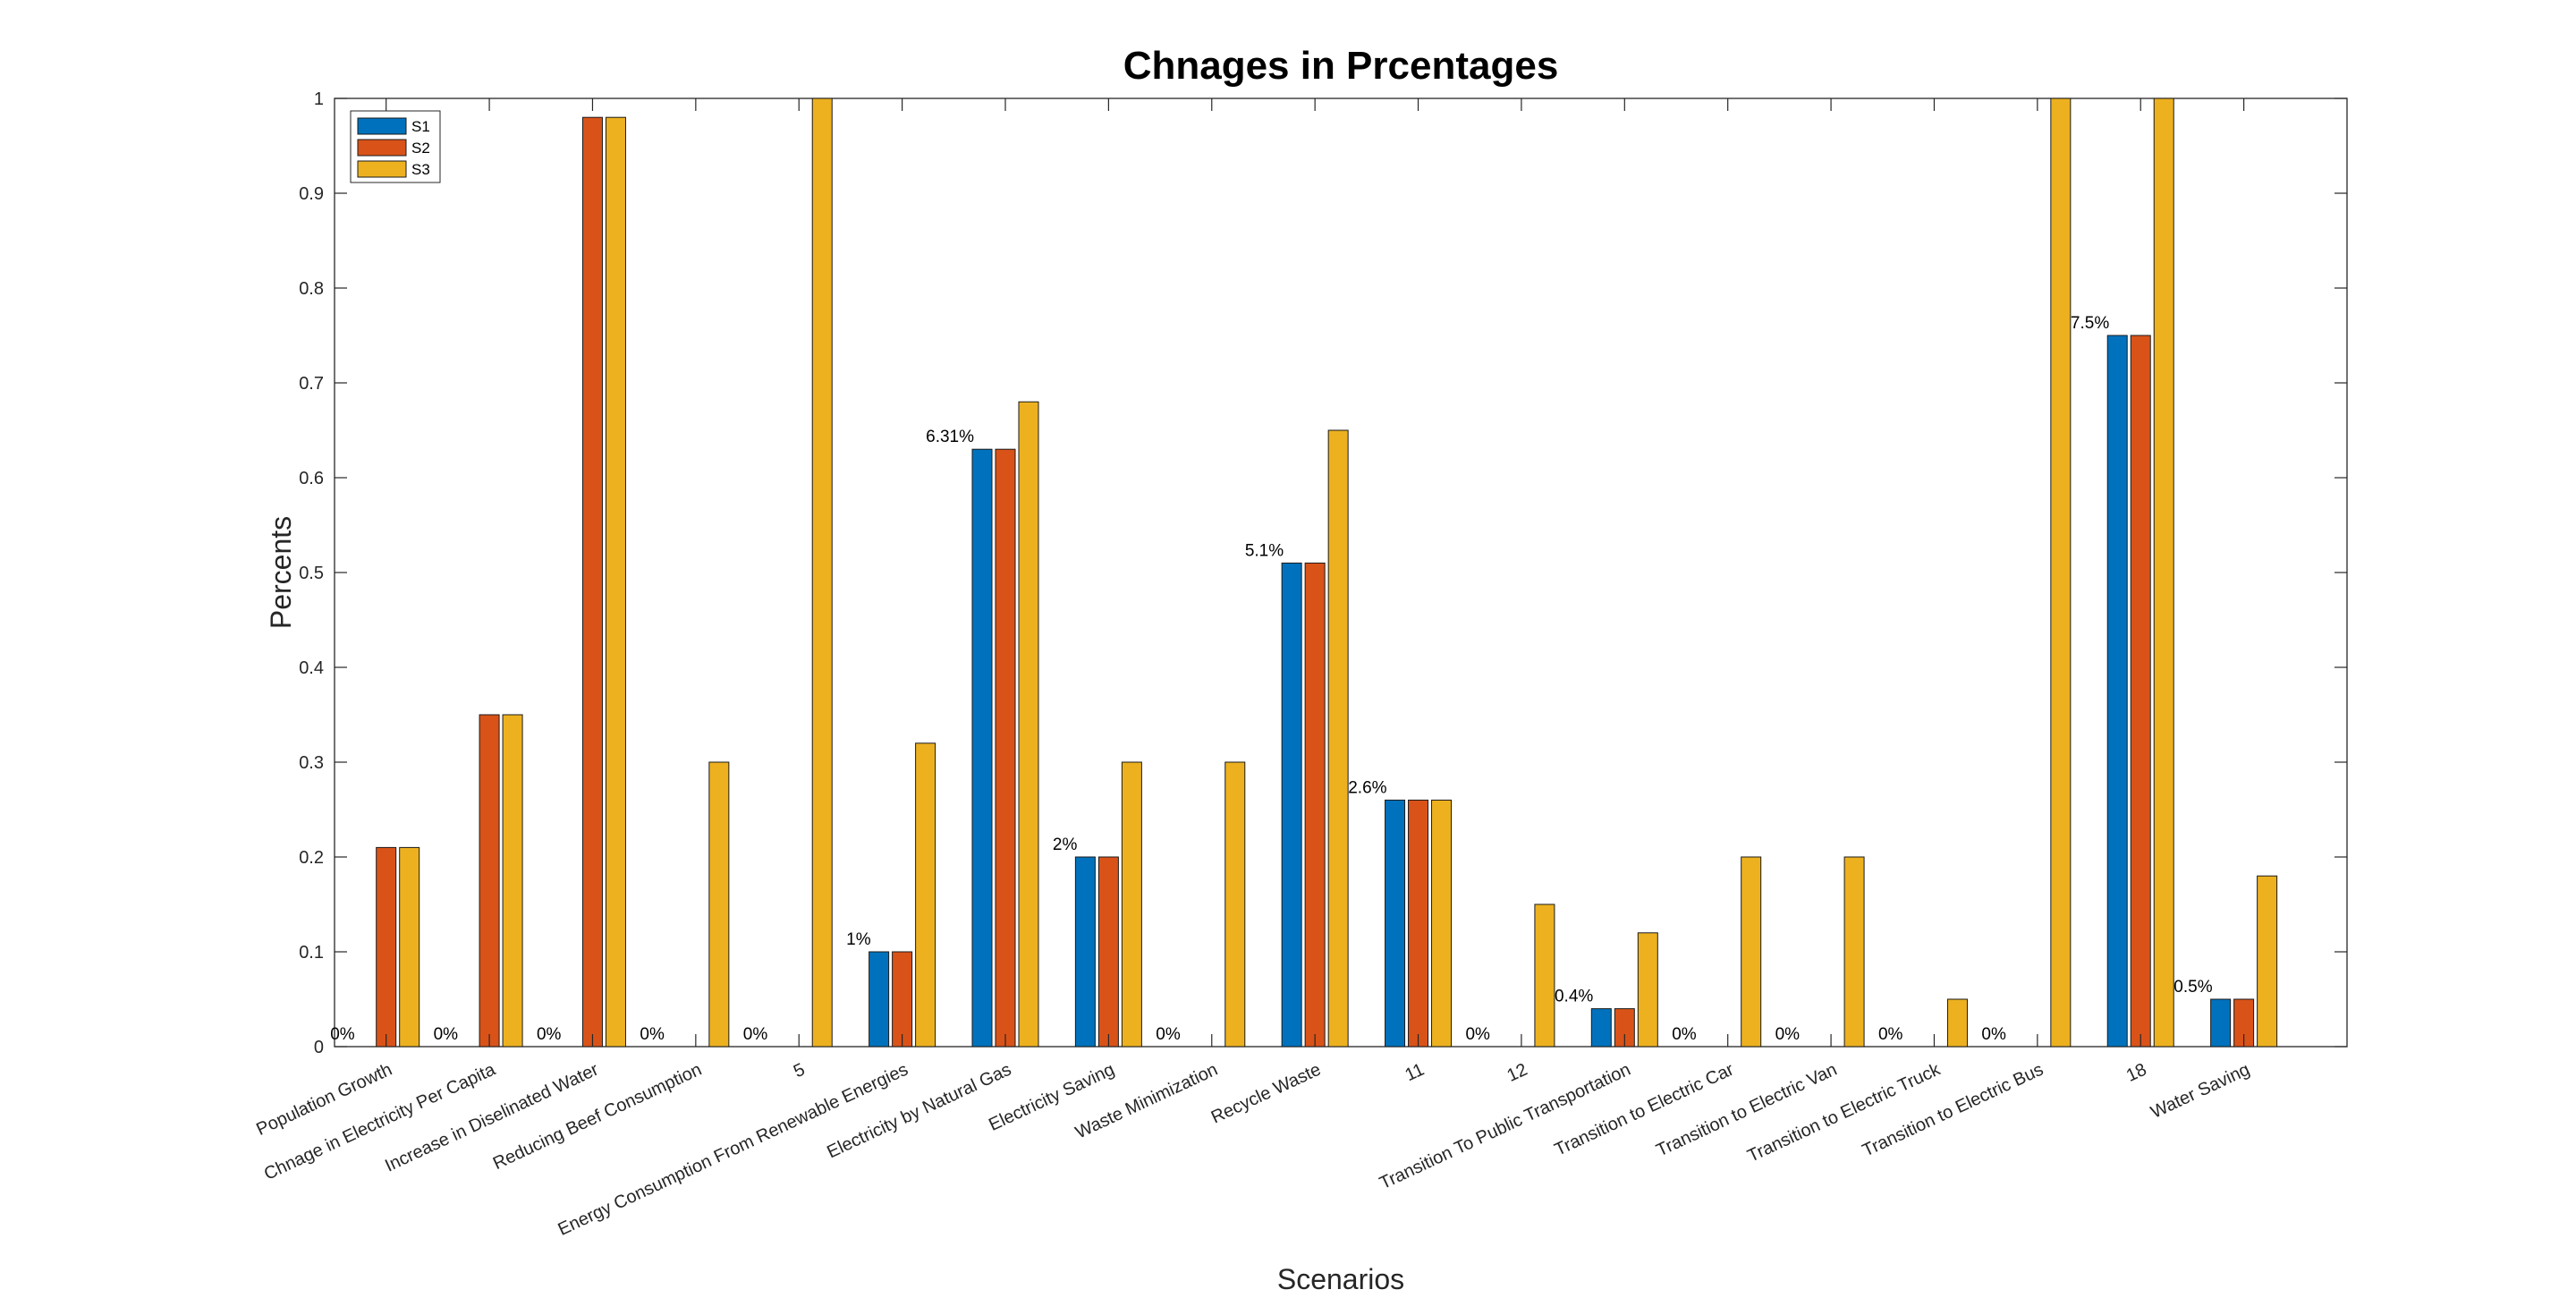  I want to click on legend: S1 S2 S3, so click(395, 146).